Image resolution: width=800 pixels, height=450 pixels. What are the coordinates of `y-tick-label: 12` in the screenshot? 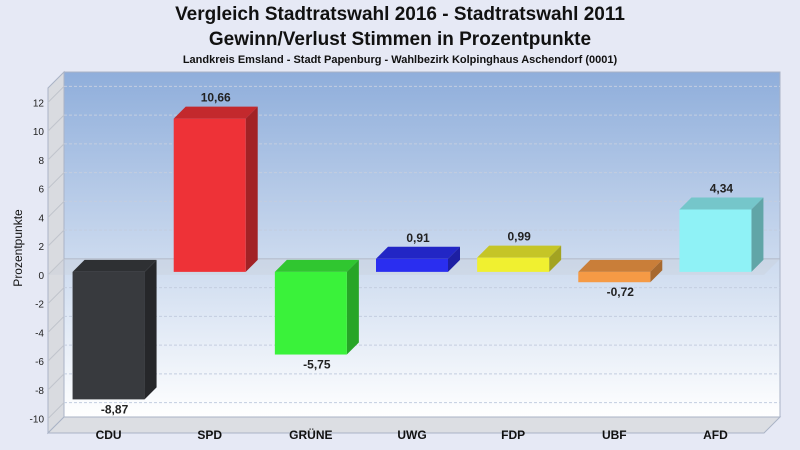 It's located at (39, 103).